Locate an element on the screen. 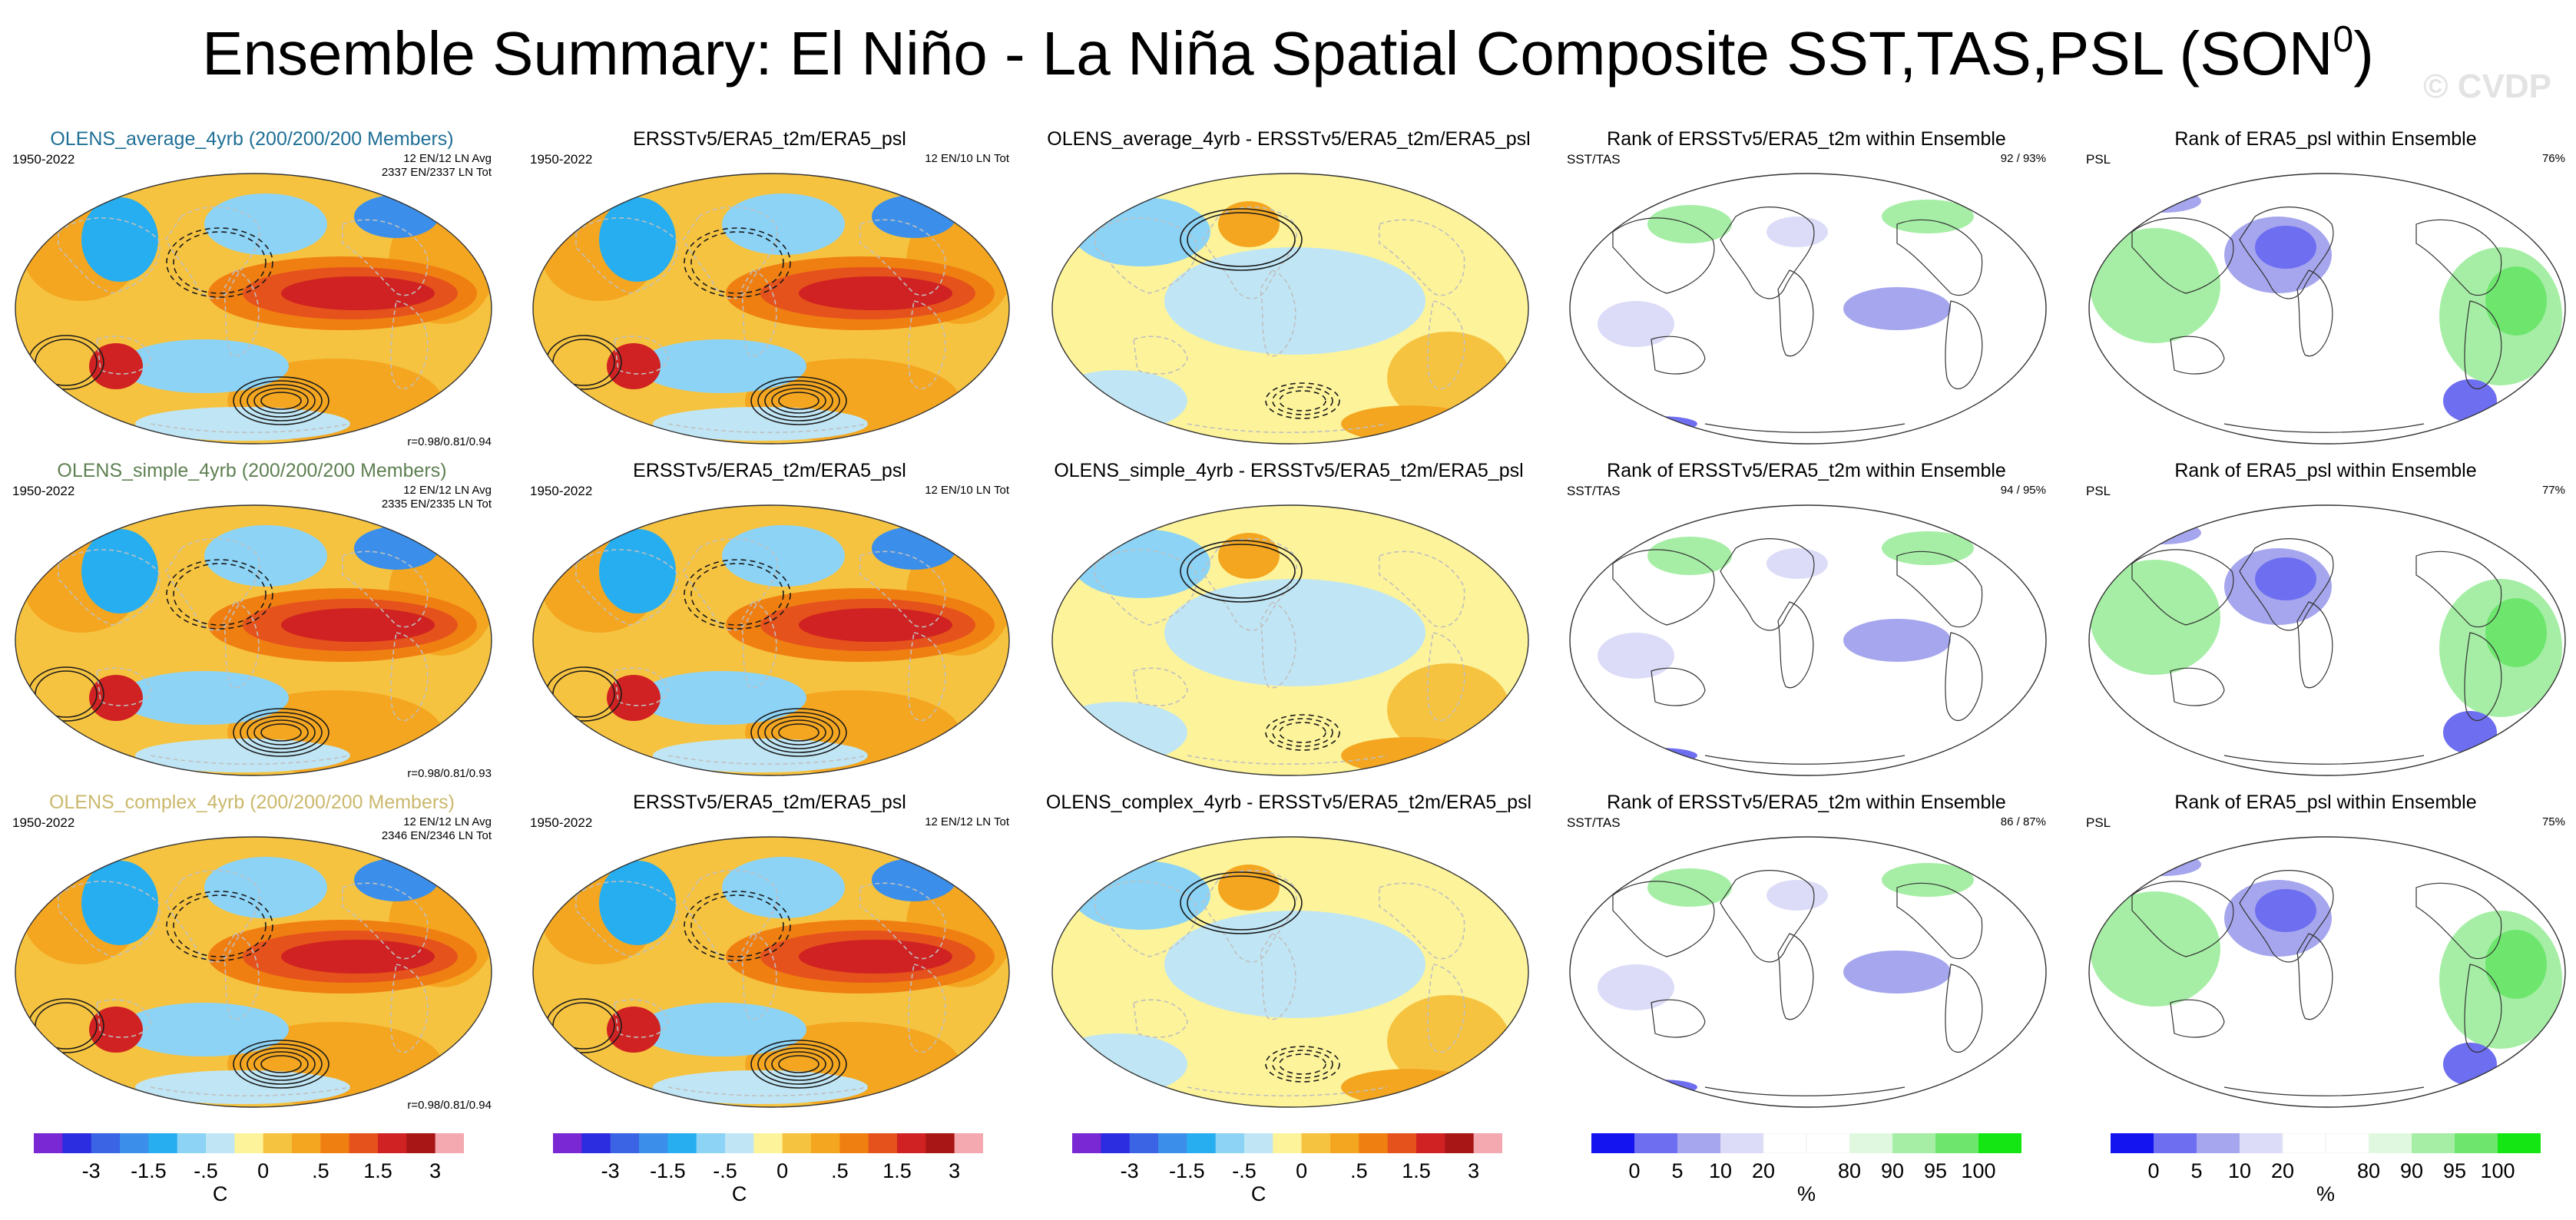 Image resolution: width=2576 pixels, height=1220 pixels. colorbar-tick-label: -3 is located at coordinates (610, 1170).